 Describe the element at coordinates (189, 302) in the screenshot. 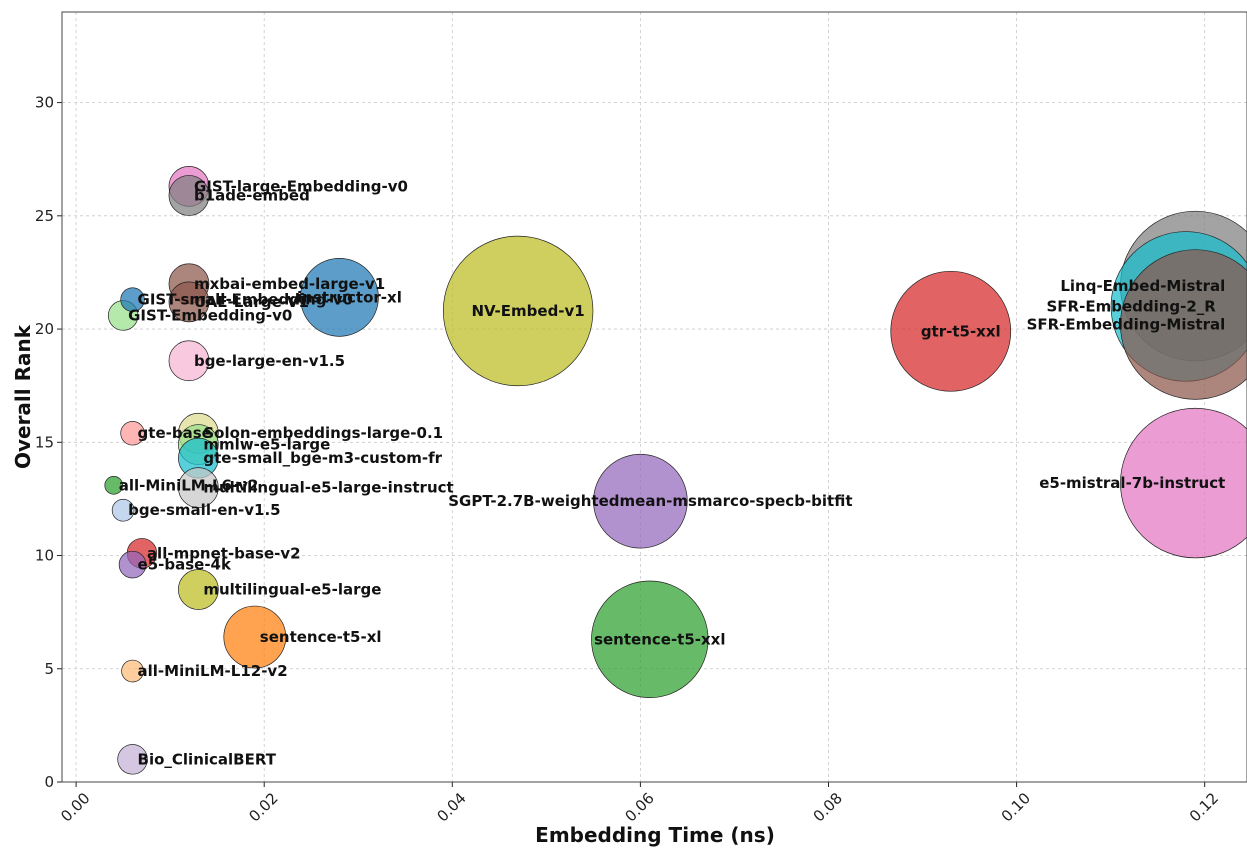

I see `bubble-uae-large-v1` at that location.